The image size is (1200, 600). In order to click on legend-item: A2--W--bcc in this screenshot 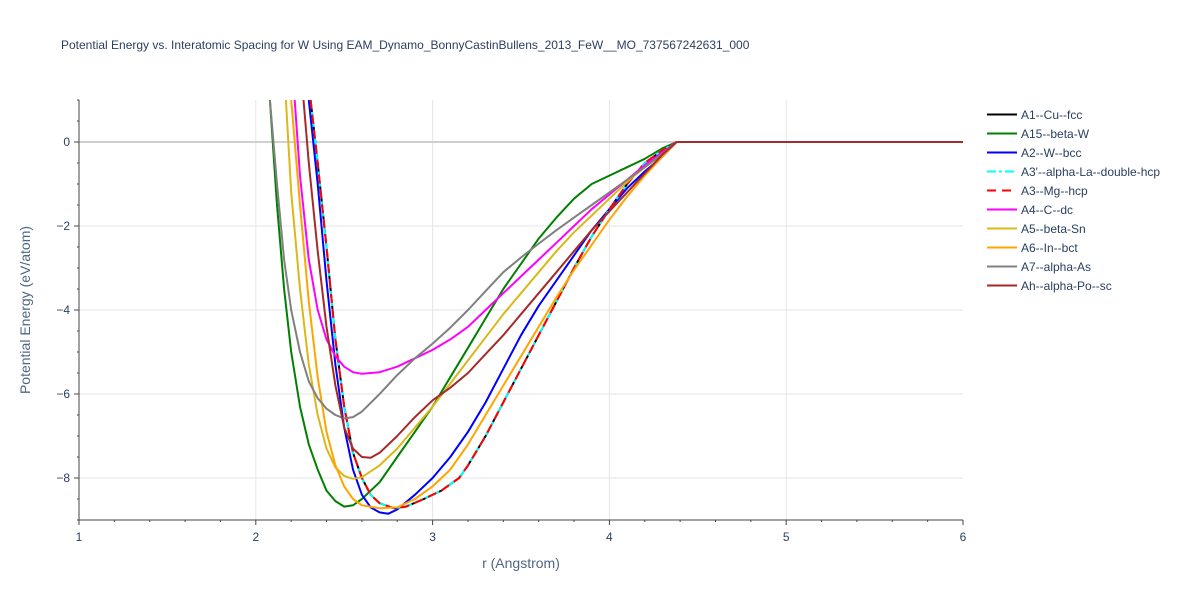, I will do `click(1033, 152)`.